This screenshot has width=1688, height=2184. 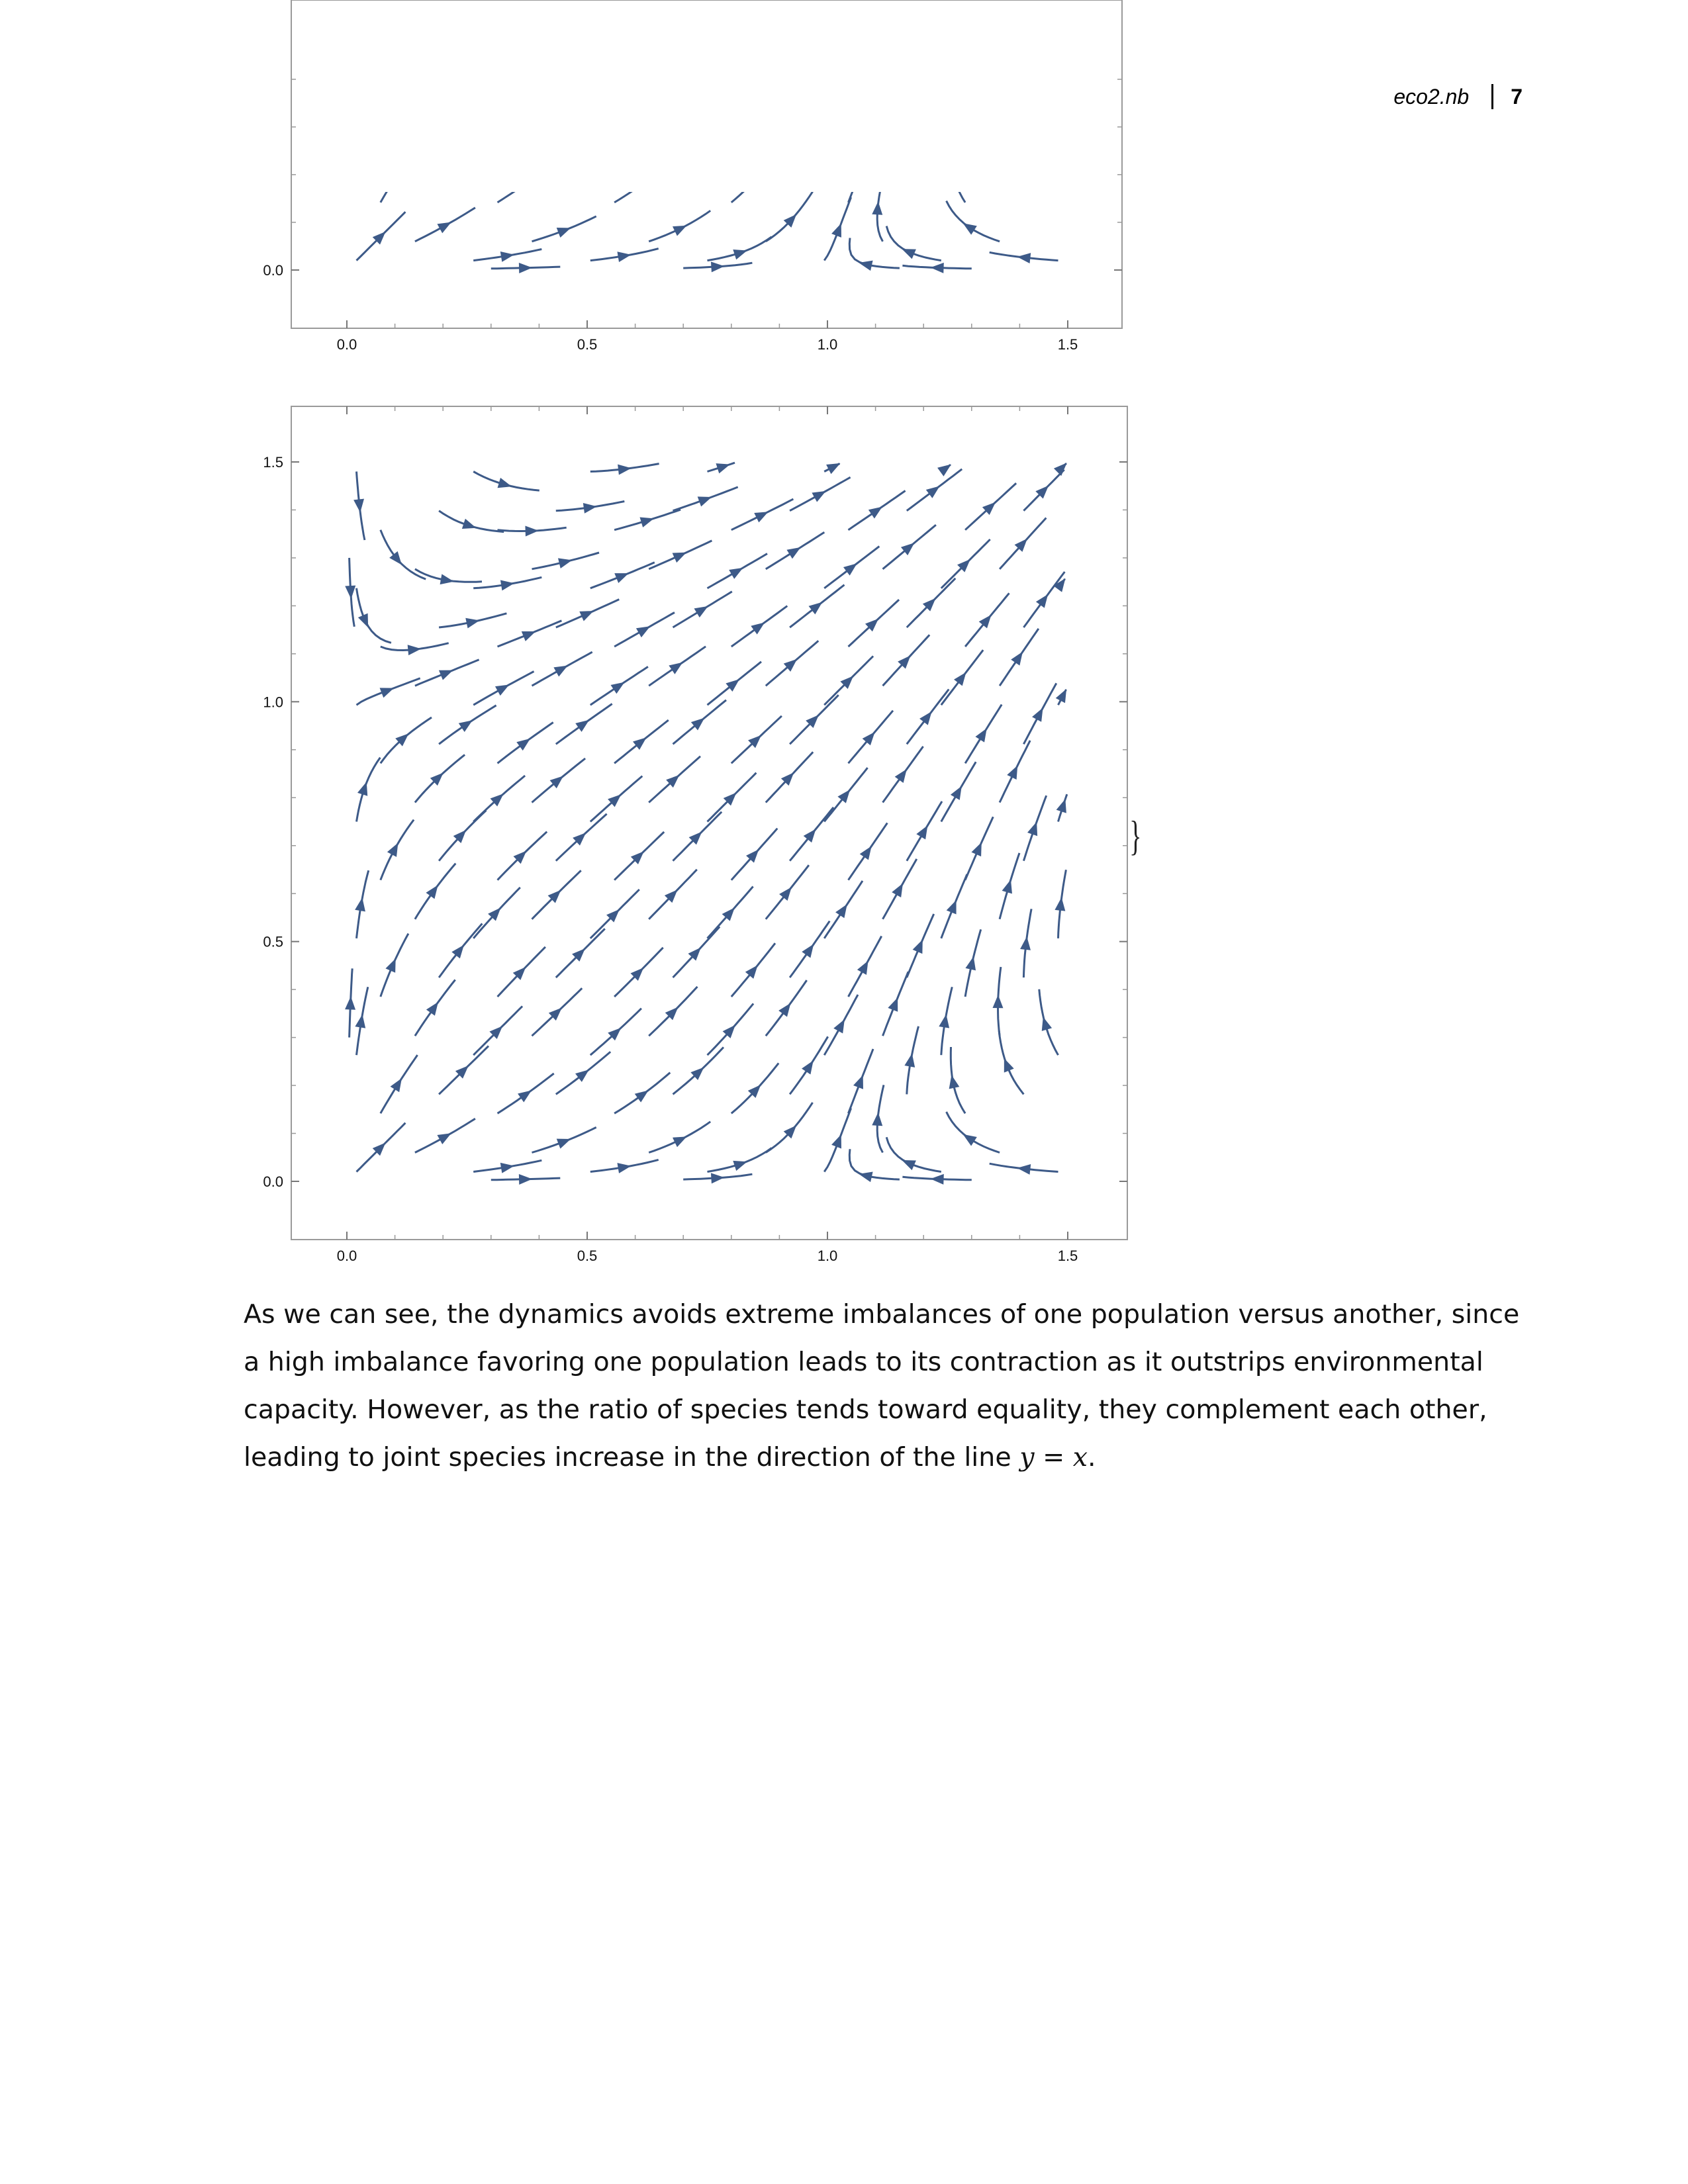 What do you see at coordinates (1492, 97) in the screenshot?
I see `header-separator` at bounding box center [1492, 97].